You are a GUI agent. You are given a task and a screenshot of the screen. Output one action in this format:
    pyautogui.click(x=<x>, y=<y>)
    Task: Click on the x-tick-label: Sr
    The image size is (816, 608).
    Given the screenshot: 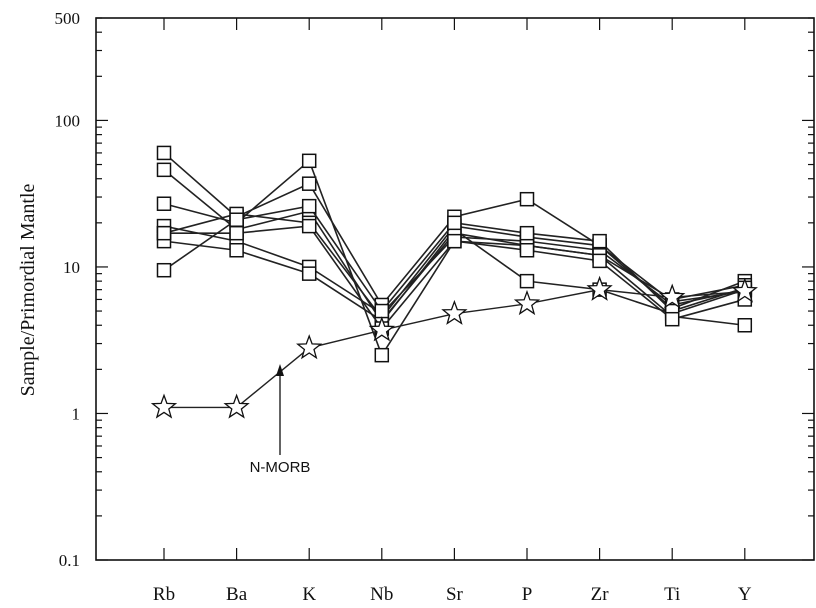 What is the action you would take?
    pyautogui.click(x=455, y=594)
    